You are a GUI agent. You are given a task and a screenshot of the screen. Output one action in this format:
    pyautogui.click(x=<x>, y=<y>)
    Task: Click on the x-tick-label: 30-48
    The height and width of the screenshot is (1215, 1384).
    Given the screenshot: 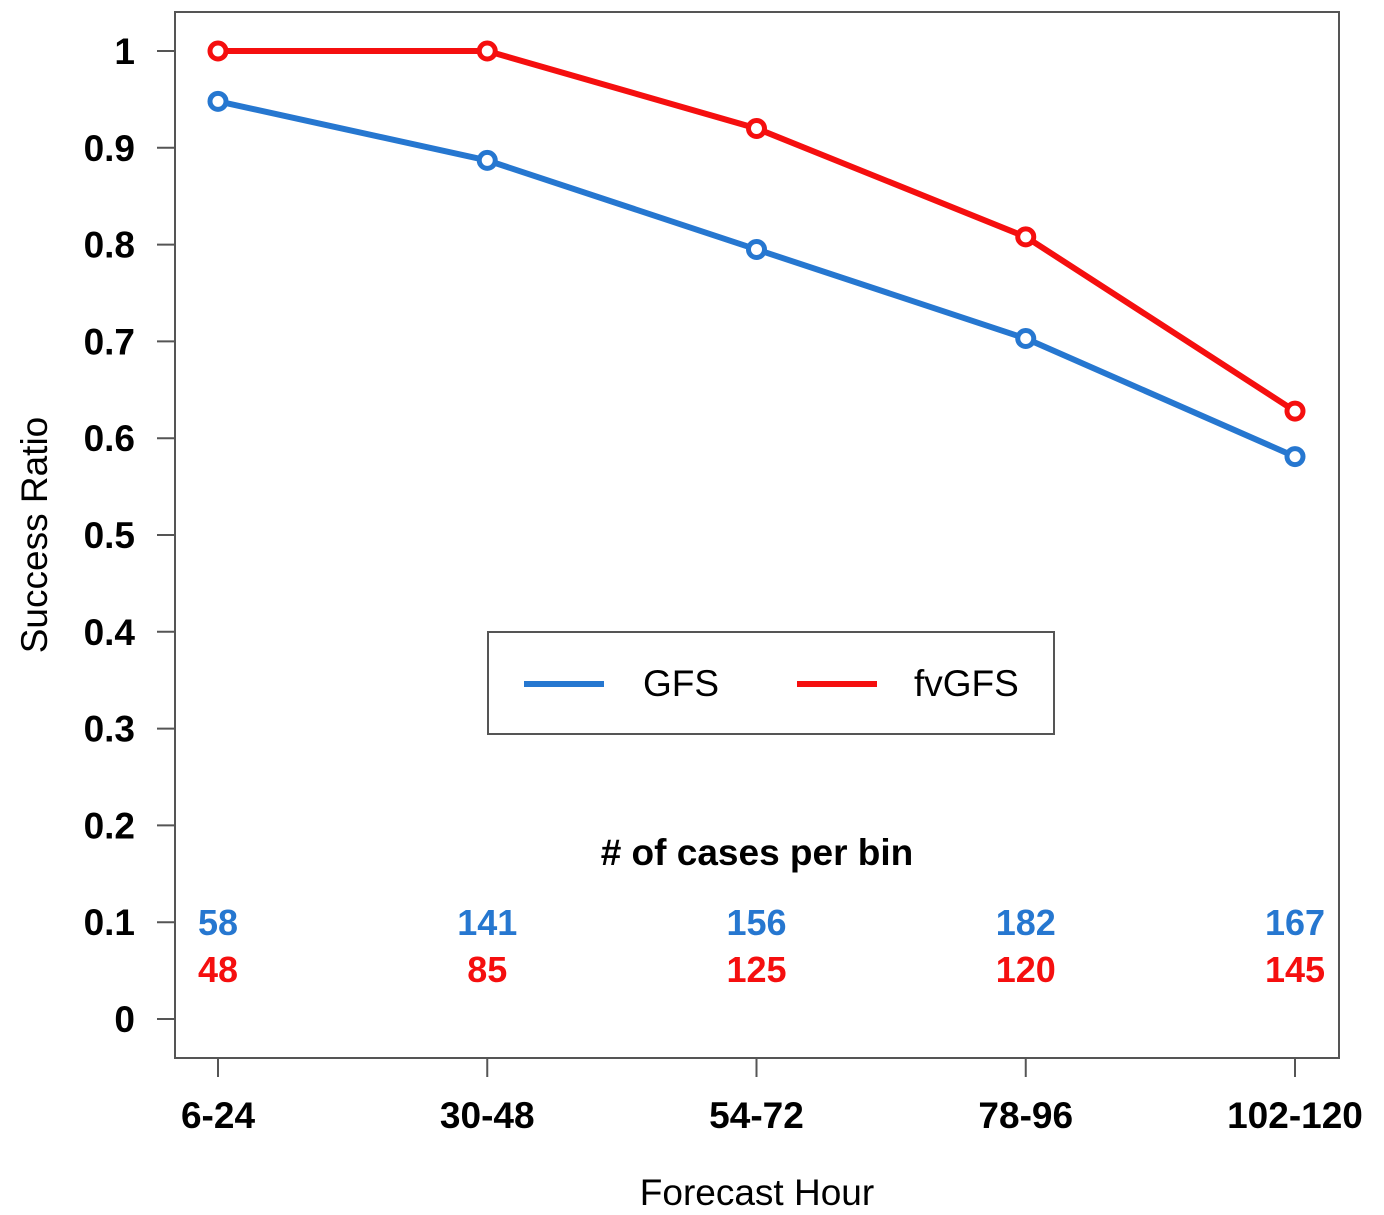 What is the action you would take?
    pyautogui.click(x=487, y=1115)
    